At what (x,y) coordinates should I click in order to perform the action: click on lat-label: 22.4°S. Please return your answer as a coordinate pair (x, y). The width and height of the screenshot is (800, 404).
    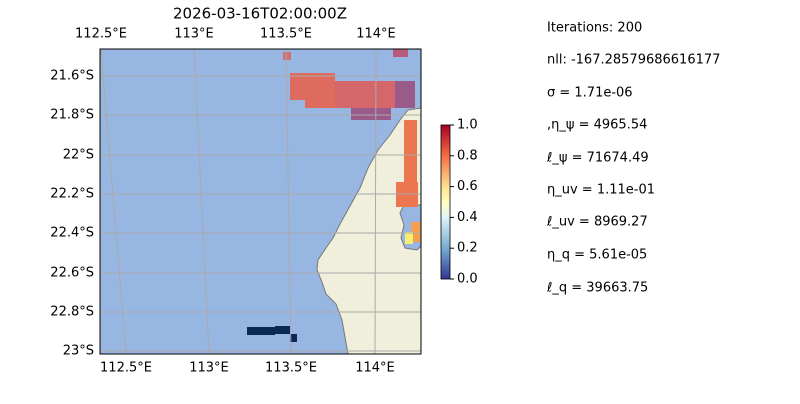
    Looking at the image, I should click on (72, 233).